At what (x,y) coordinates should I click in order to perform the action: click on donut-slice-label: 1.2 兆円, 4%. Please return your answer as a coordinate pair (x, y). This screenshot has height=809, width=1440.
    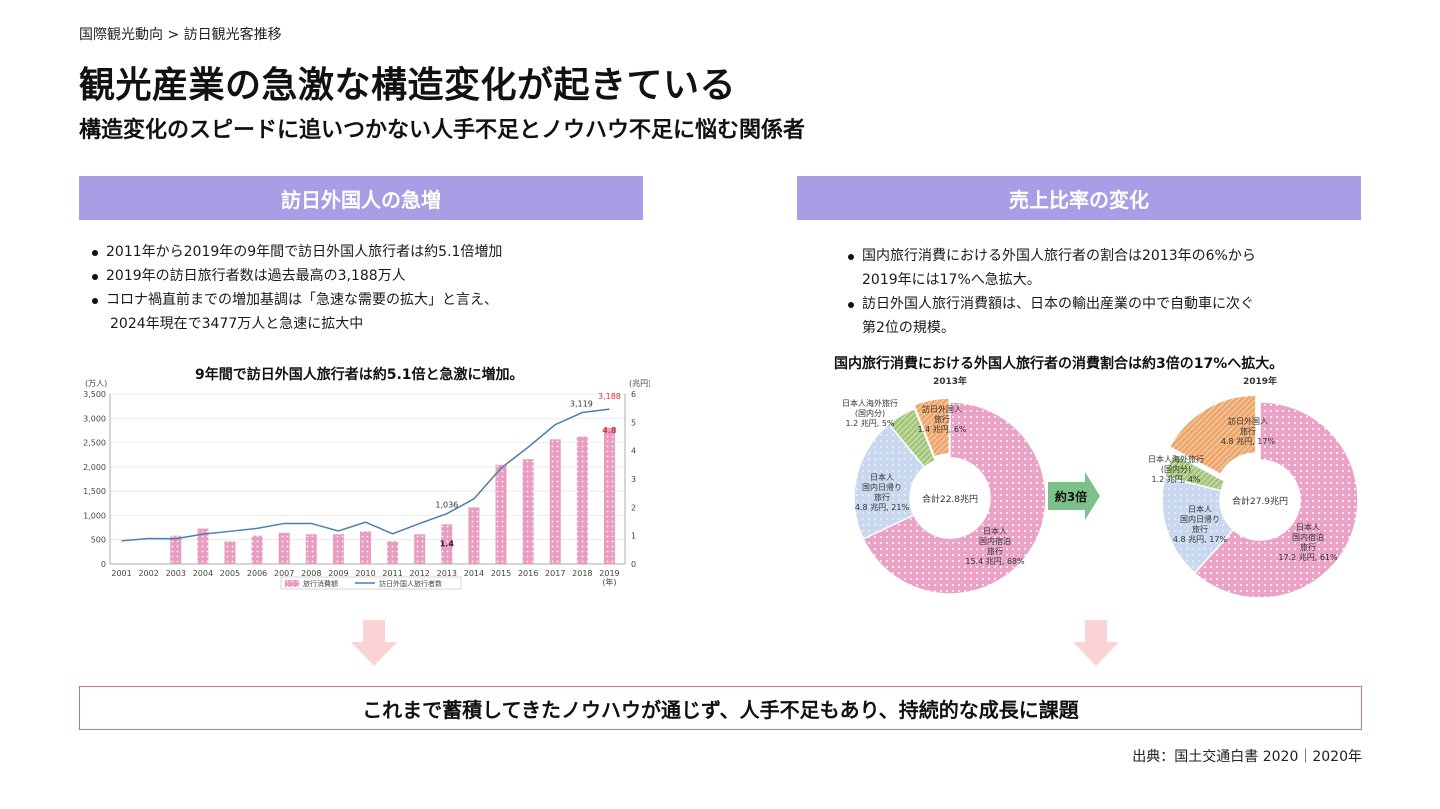
    Looking at the image, I should click on (1175, 479).